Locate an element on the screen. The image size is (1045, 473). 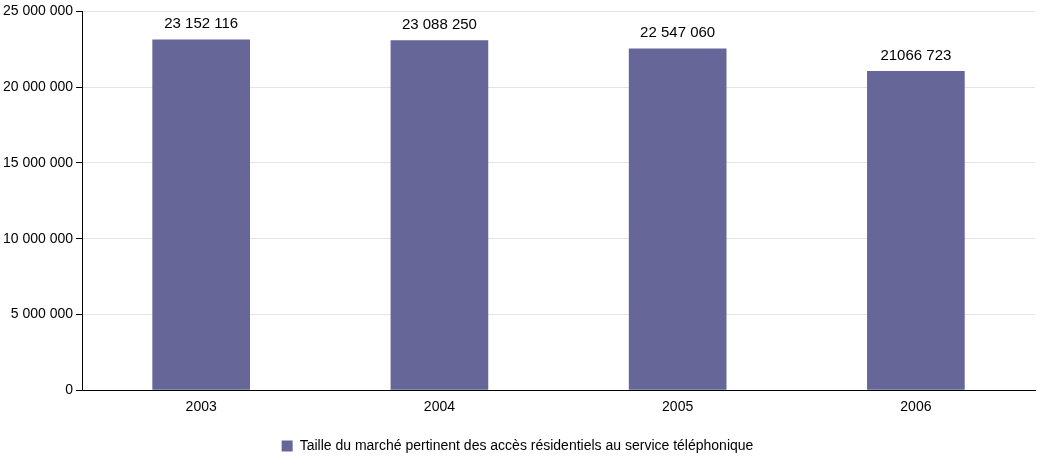
y-tick-label: 5 000 000 is located at coordinates (42, 313).